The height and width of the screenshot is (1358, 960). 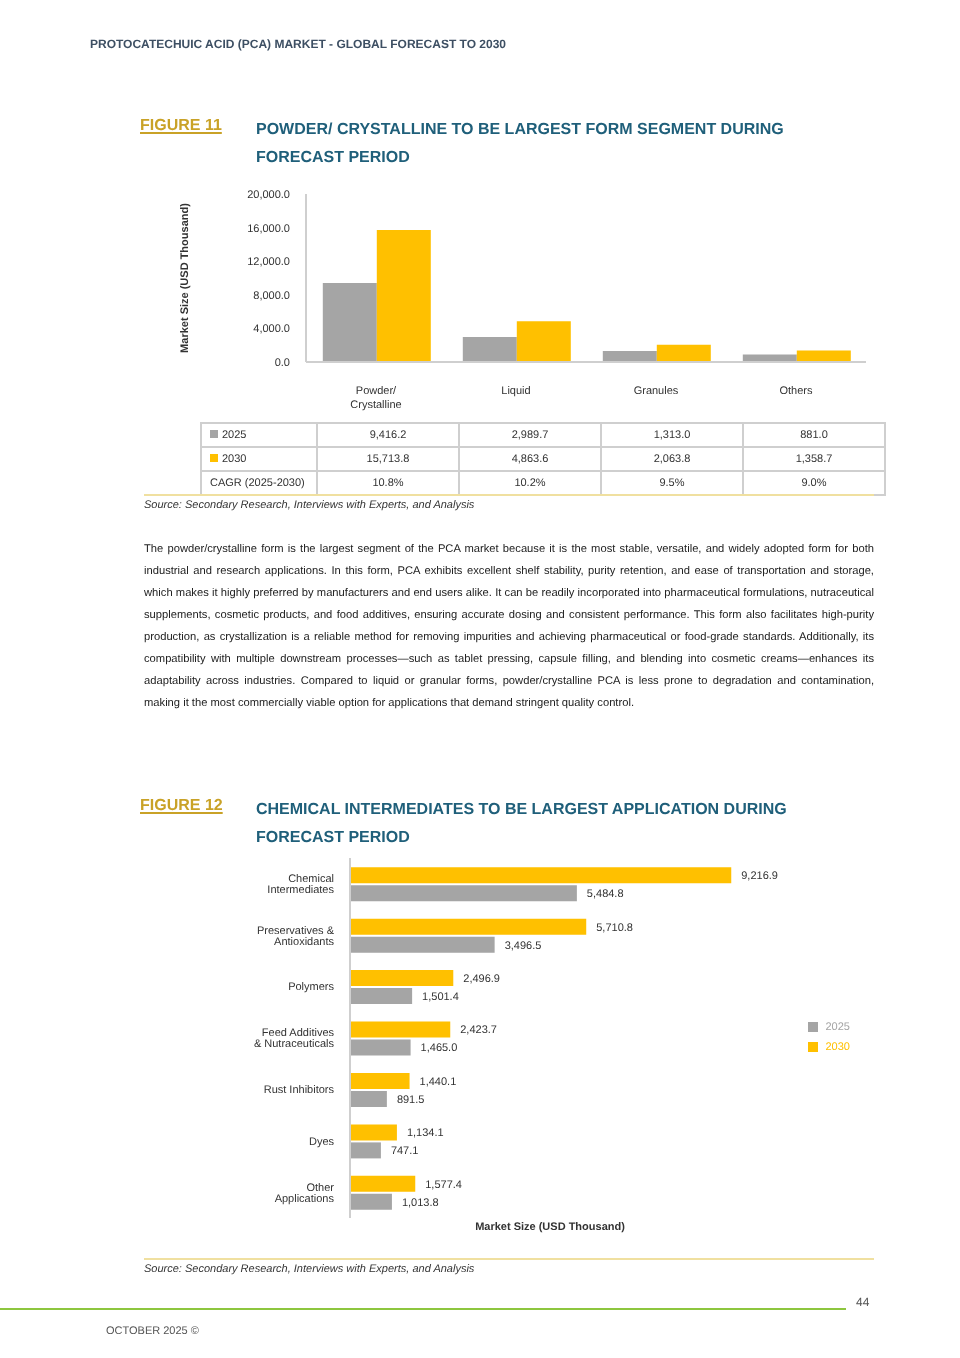 What do you see at coordinates (182, 127) in the screenshot?
I see `chart-subtitle: FIGURE 11` at bounding box center [182, 127].